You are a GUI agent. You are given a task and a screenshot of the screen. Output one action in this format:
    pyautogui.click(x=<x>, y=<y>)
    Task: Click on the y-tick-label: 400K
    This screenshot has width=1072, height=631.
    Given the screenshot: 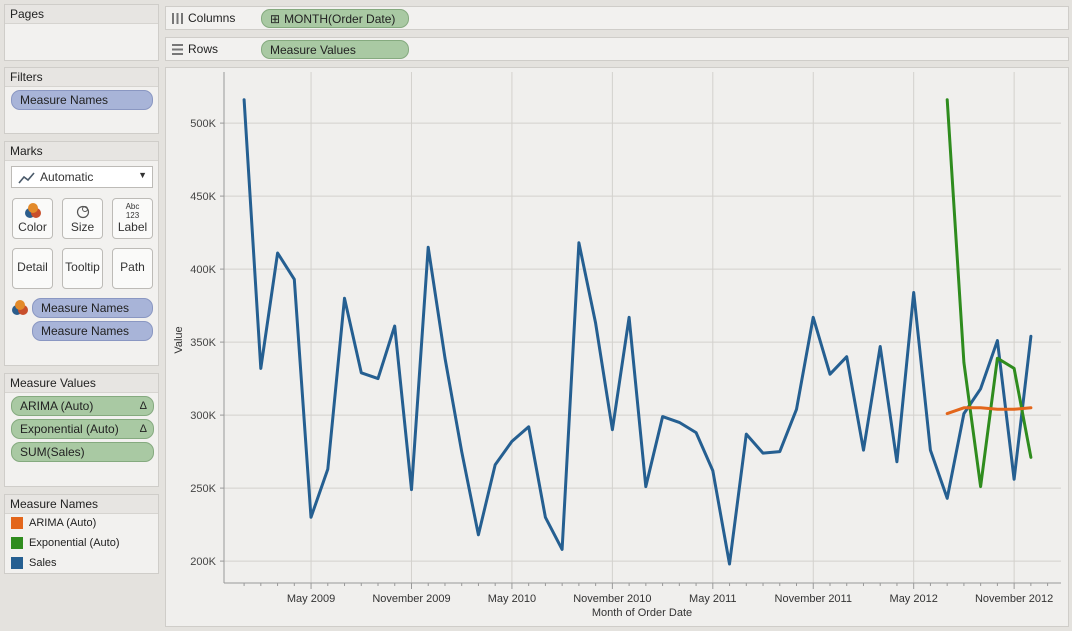 What is the action you would take?
    pyautogui.click(x=203, y=270)
    